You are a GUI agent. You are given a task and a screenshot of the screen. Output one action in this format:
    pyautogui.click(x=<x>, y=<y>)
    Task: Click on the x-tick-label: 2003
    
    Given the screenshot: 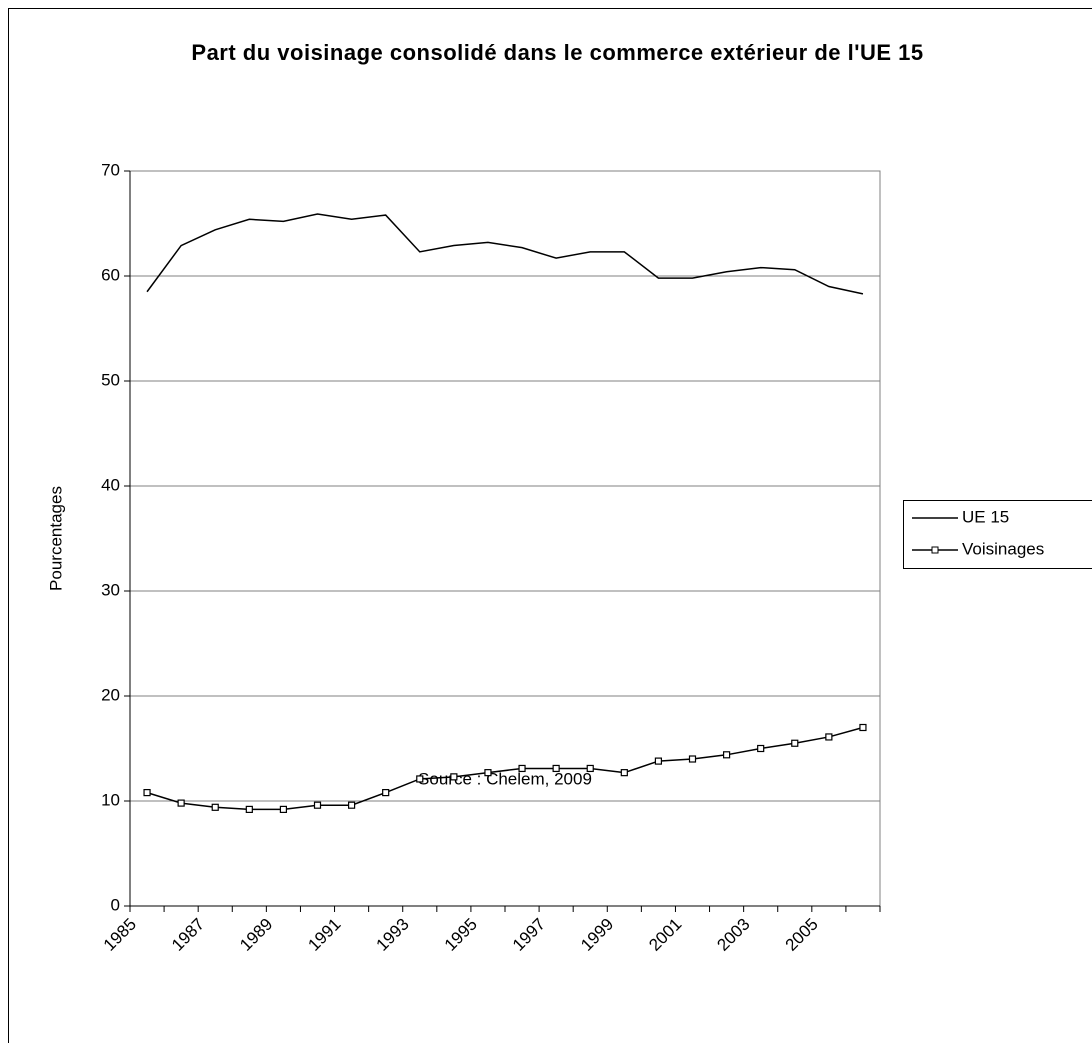 What is the action you would take?
    pyautogui.click(x=733, y=935)
    